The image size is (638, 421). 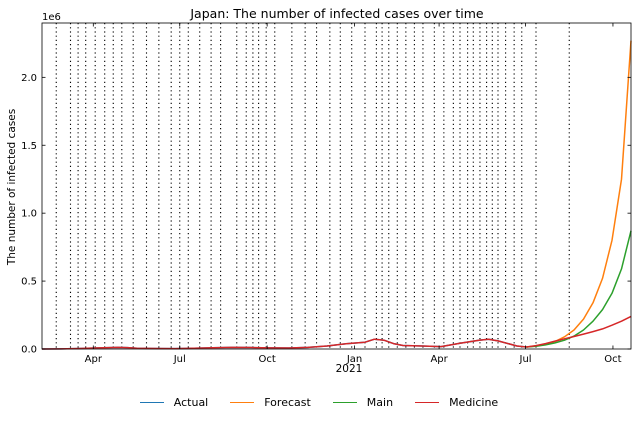 I want to click on legend-label-main: Main, so click(x=380, y=402).